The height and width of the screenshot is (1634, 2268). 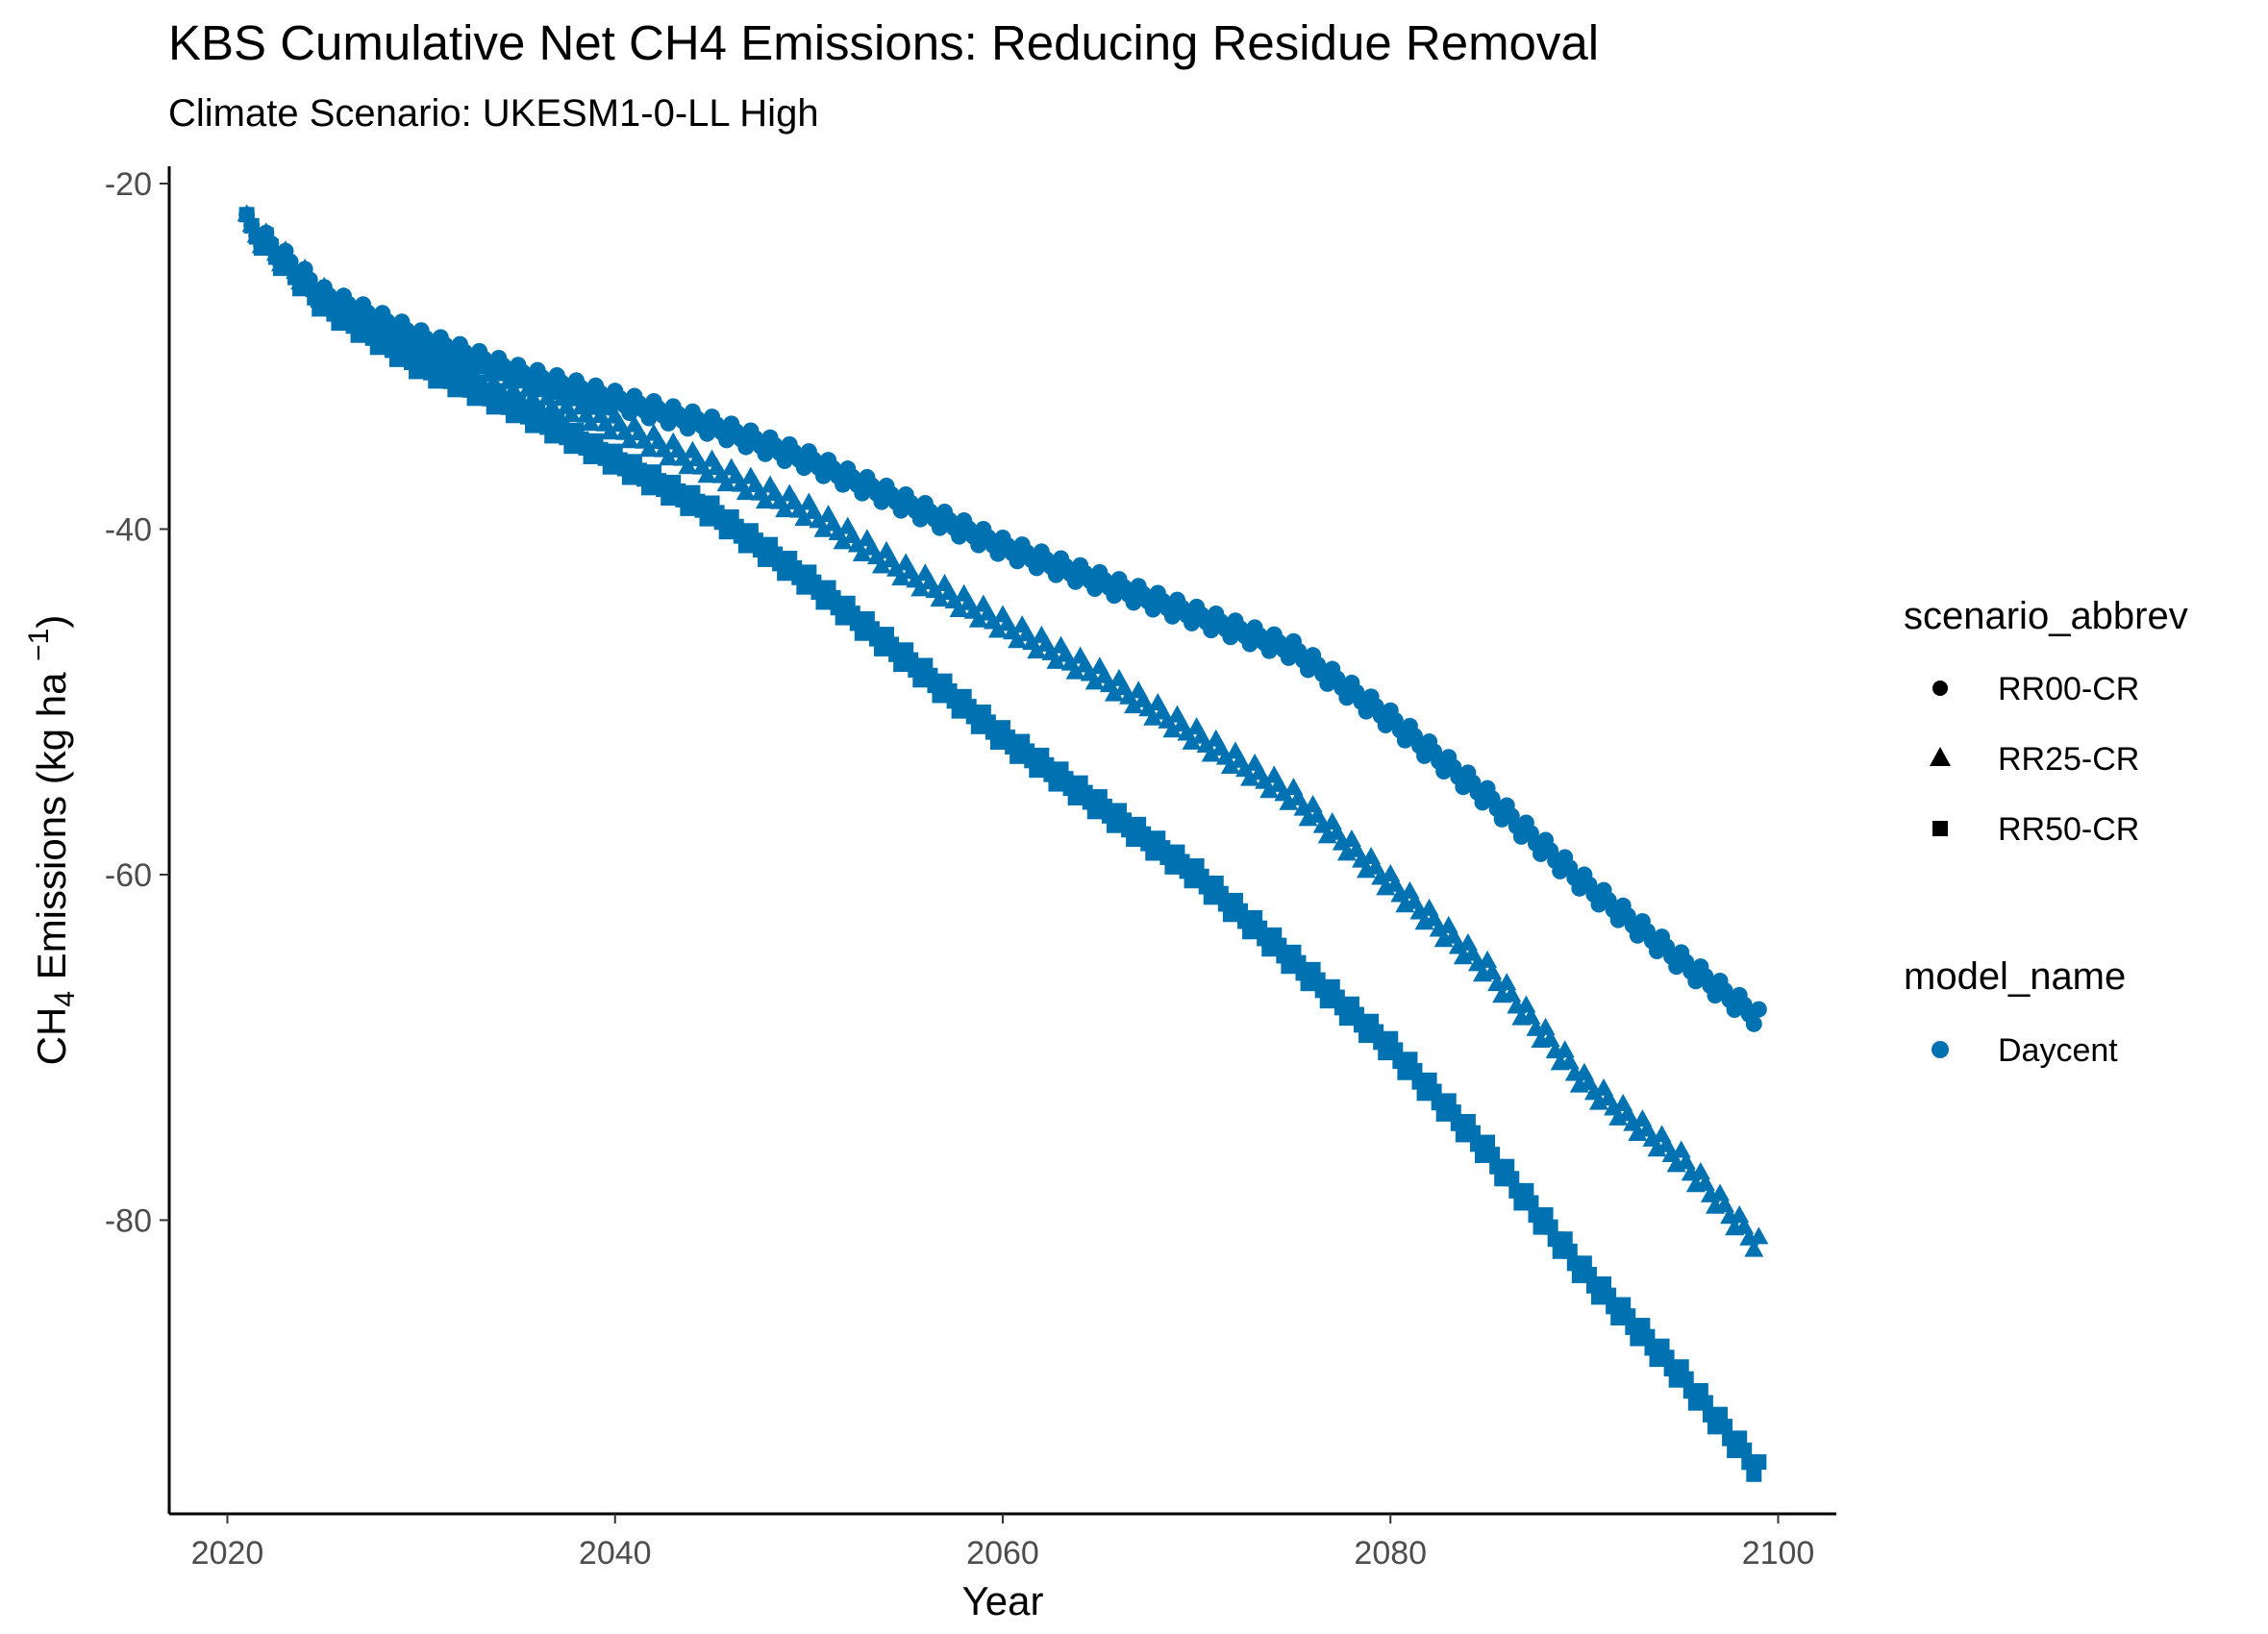 What do you see at coordinates (1940, 688) in the screenshot?
I see `legend-key-circle` at bounding box center [1940, 688].